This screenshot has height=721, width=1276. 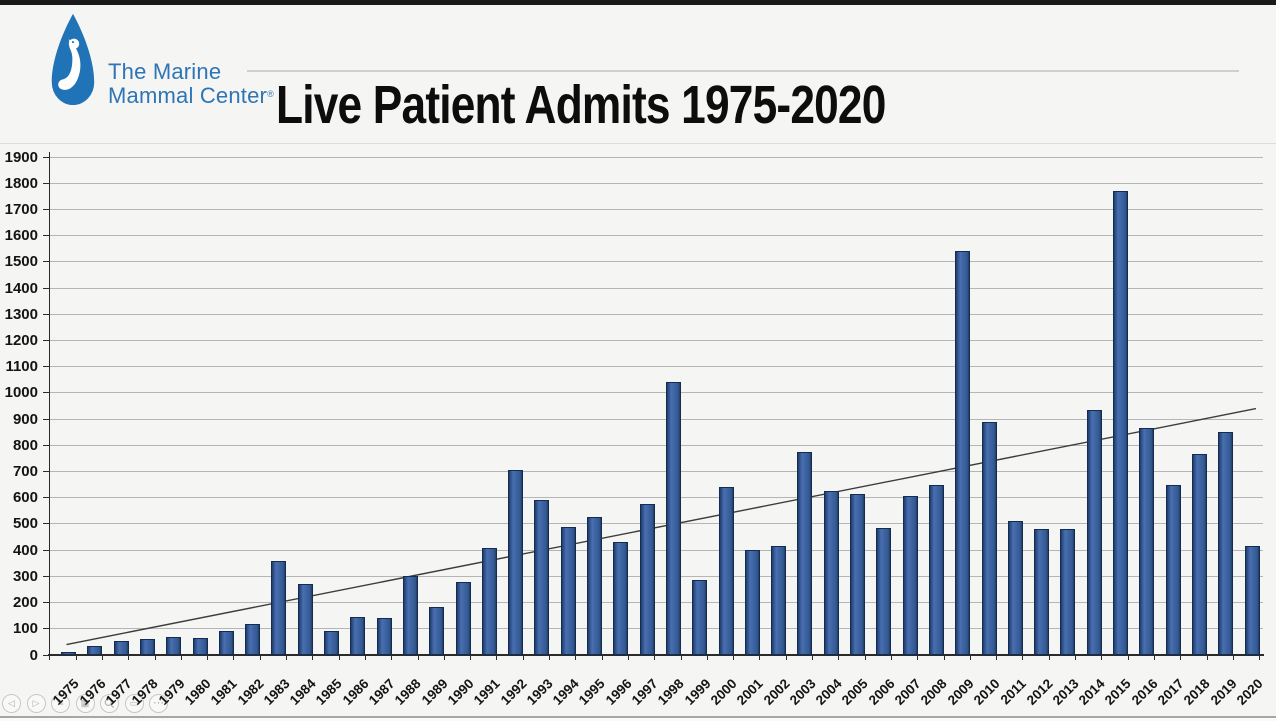 What do you see at coordinates (1068, 592) in the screenshot?
I see `bar-2013` at bounding box center [1068, 592].